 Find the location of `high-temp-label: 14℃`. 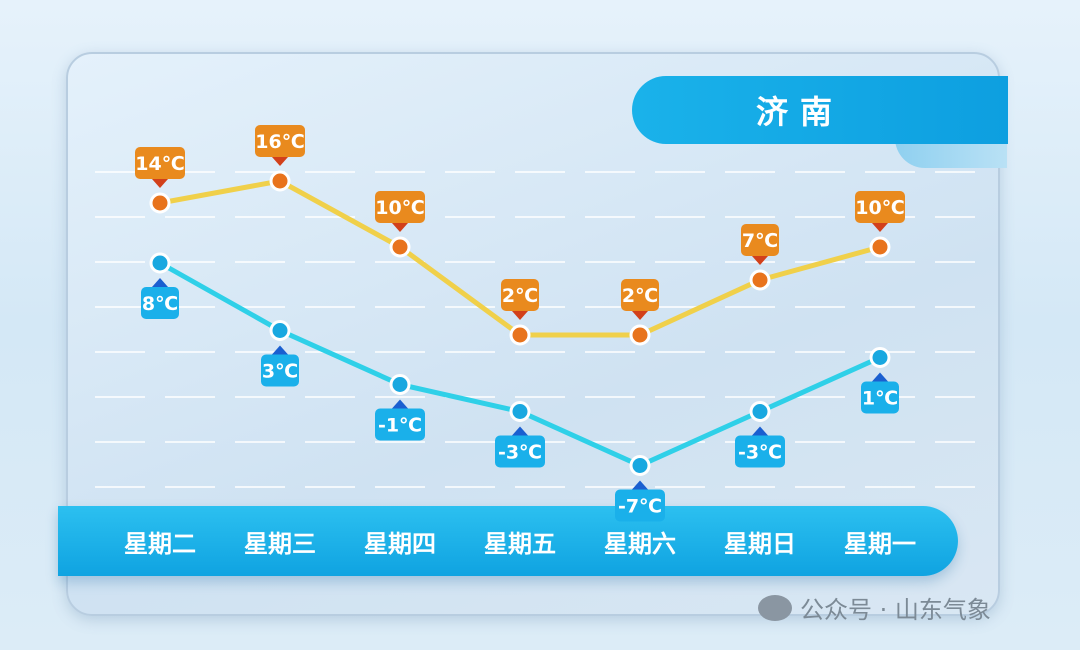

high-temp-label: 14℃ is located at coordinates (160, 167).